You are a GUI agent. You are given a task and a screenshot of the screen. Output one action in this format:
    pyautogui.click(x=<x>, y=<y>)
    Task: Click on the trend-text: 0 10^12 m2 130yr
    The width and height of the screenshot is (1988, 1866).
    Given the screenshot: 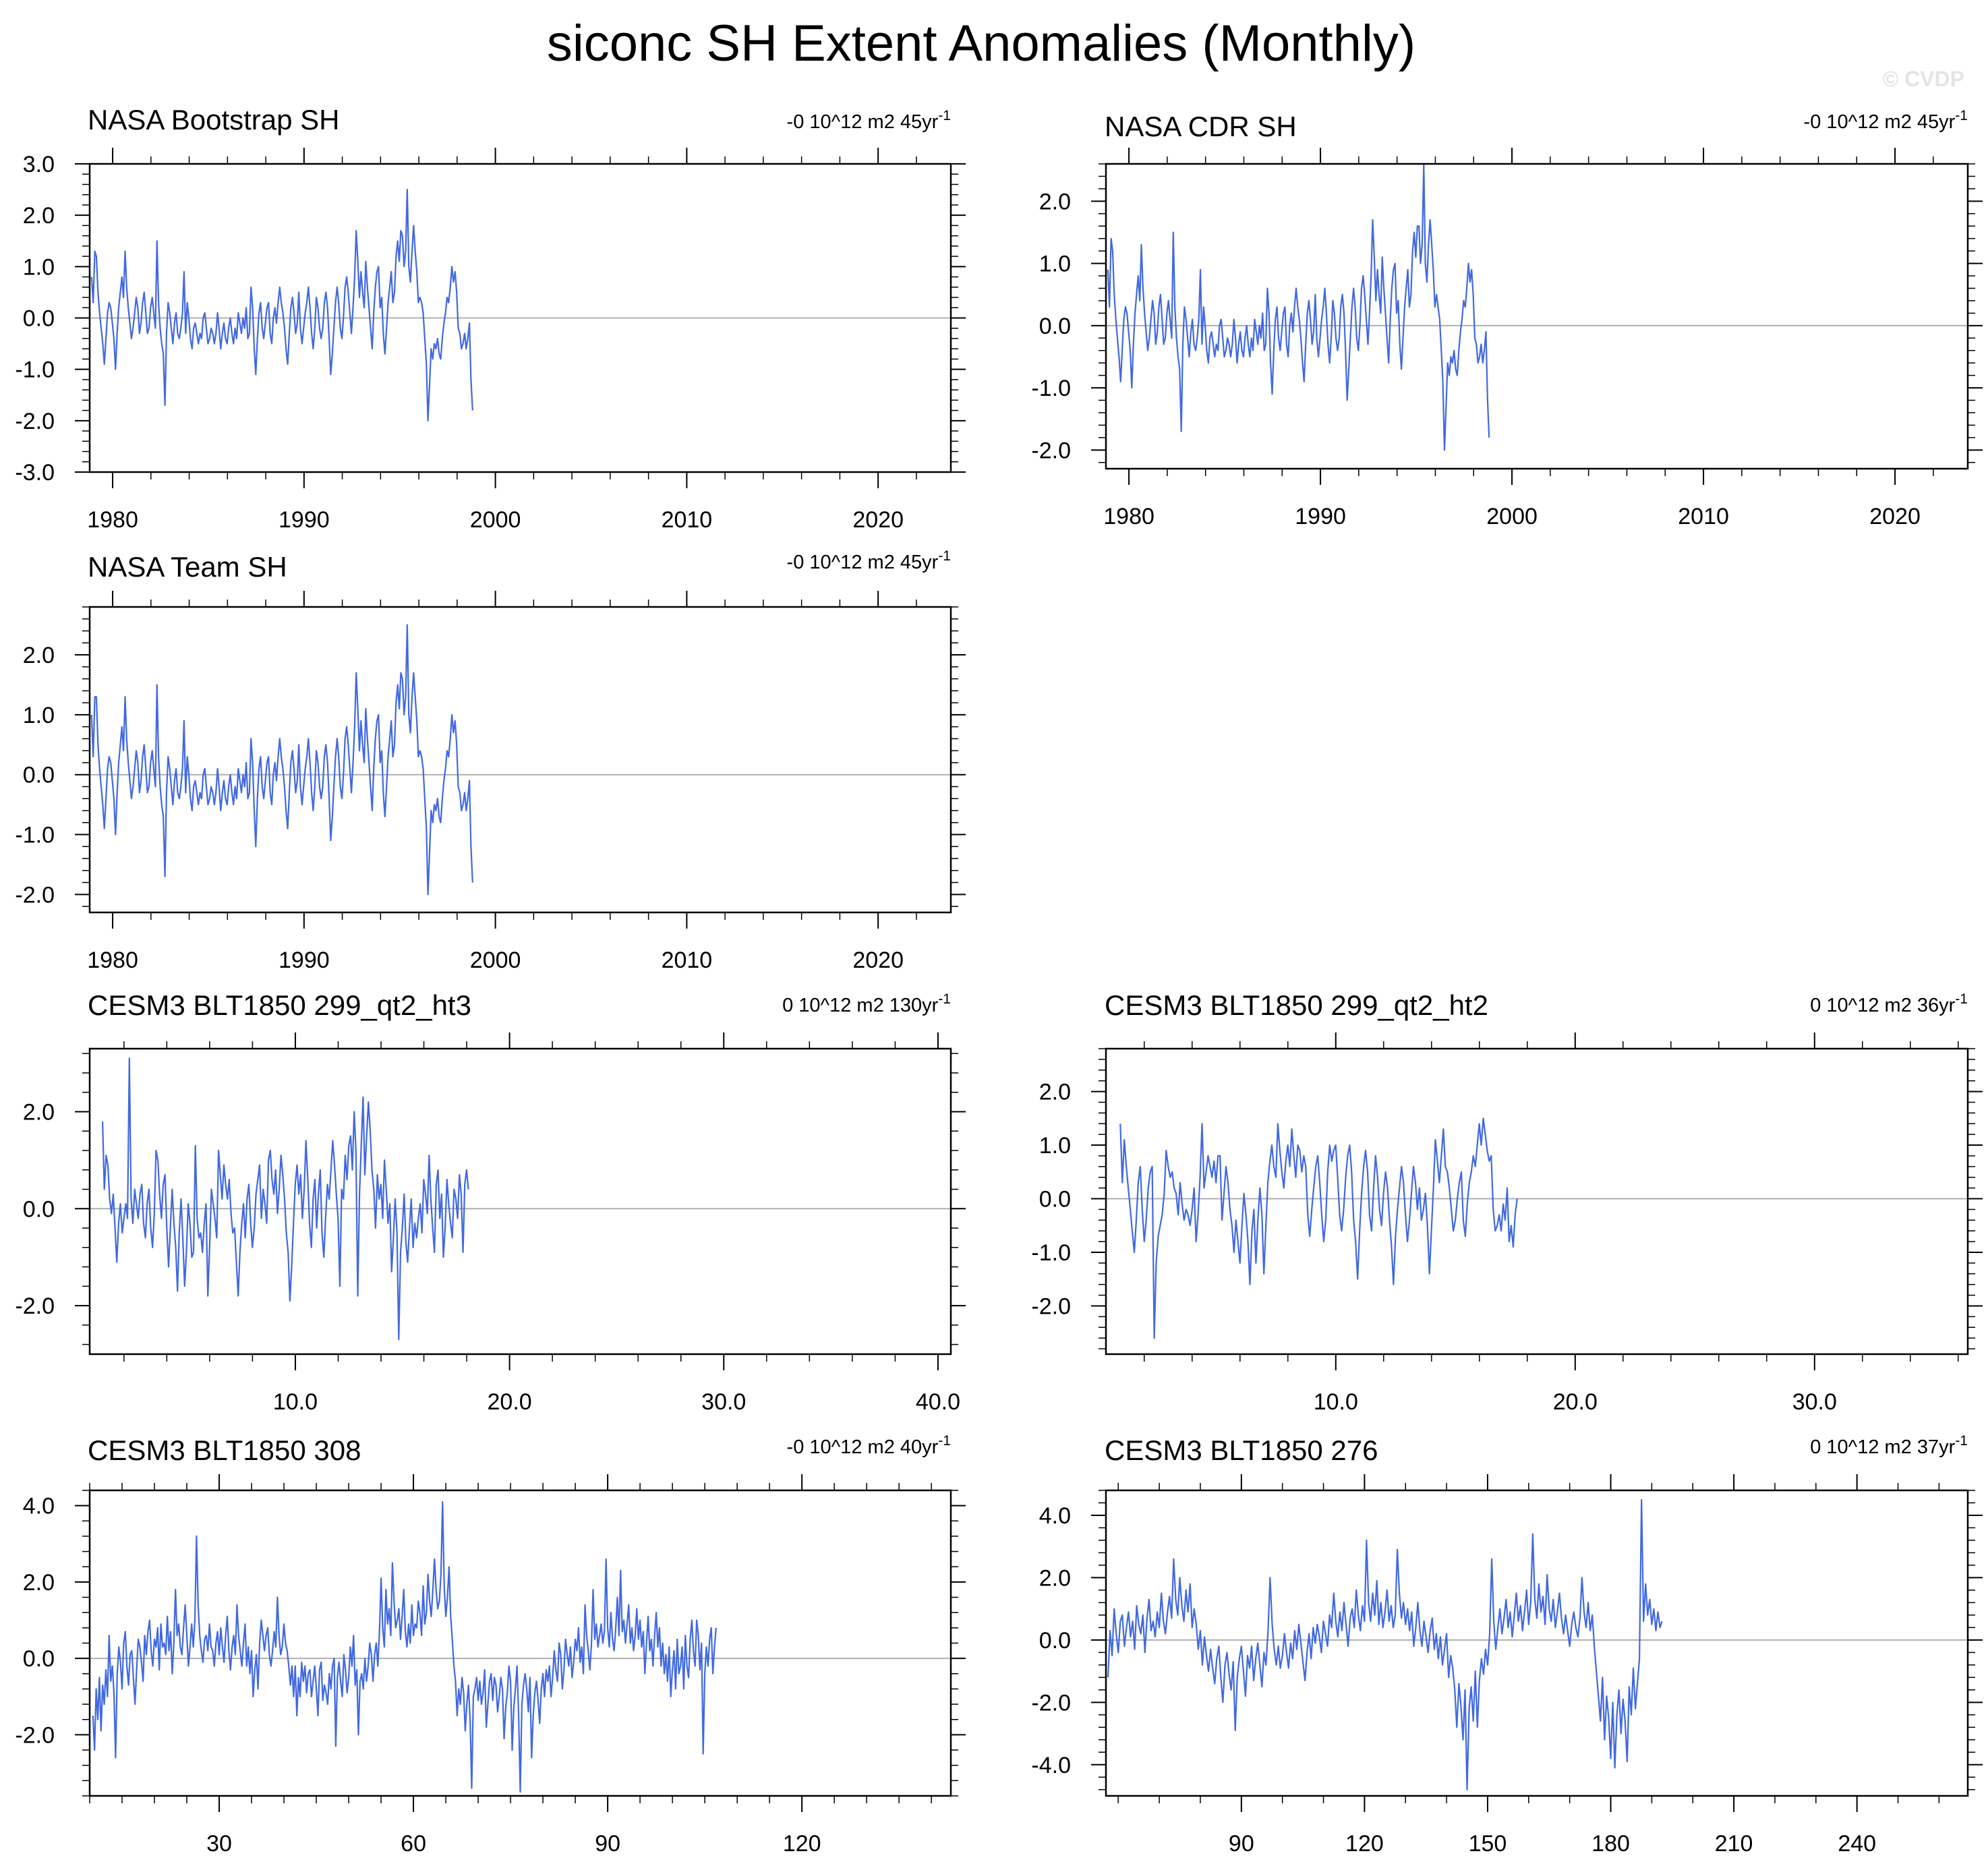 What is the action you would take?
    pyautogui.click(x=861, y=1006)
    